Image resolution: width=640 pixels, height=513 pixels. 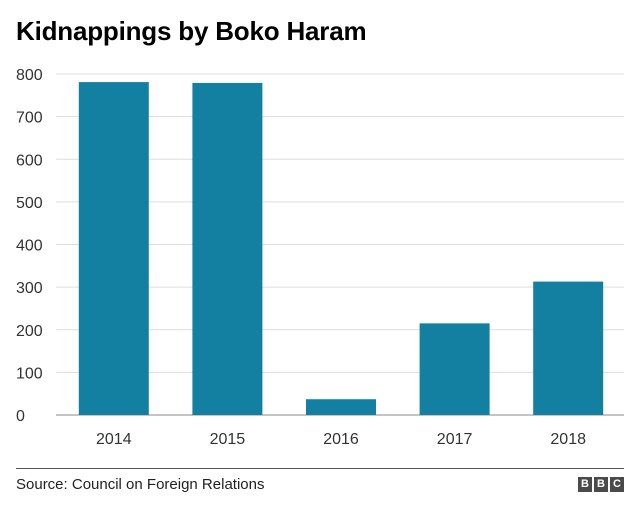 What do you see at coordinates (228, 439) in the screenshot?
I see `x-tick-label: 2015` at bounding box center [228, 439].